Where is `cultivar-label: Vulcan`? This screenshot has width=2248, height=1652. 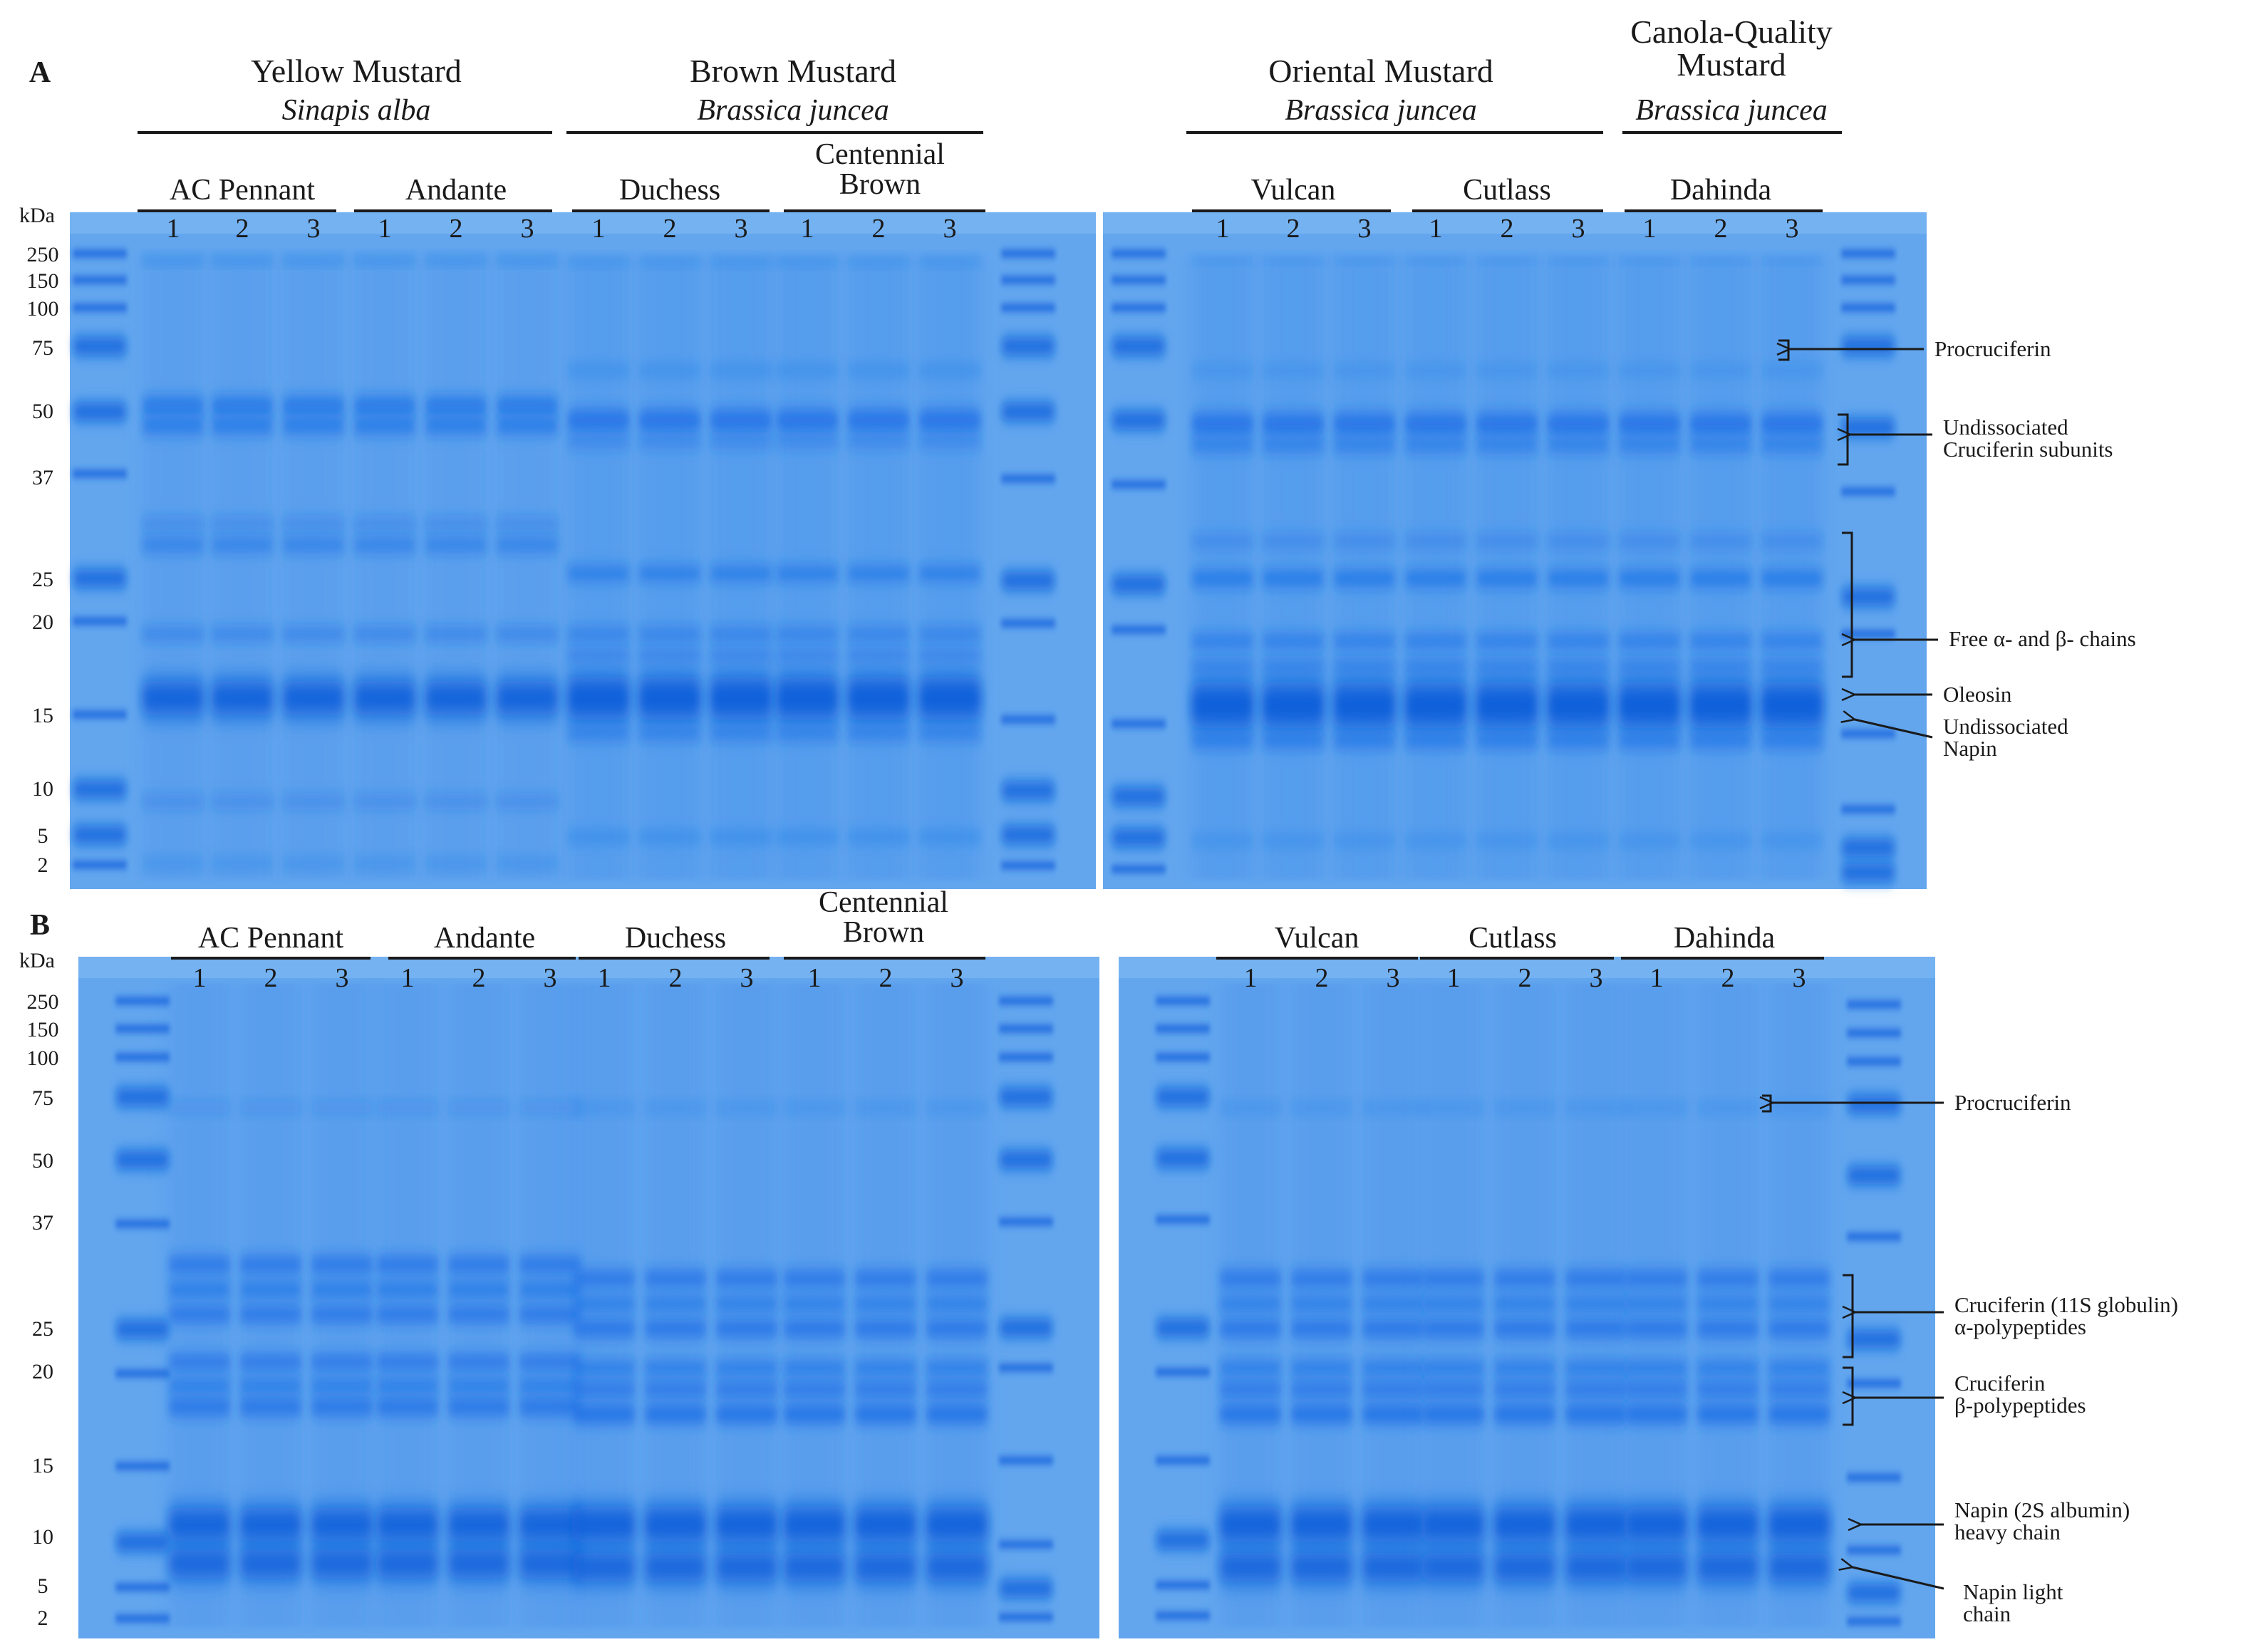 cultivar-label: Vulcan is located at coordinates (1293, 190).